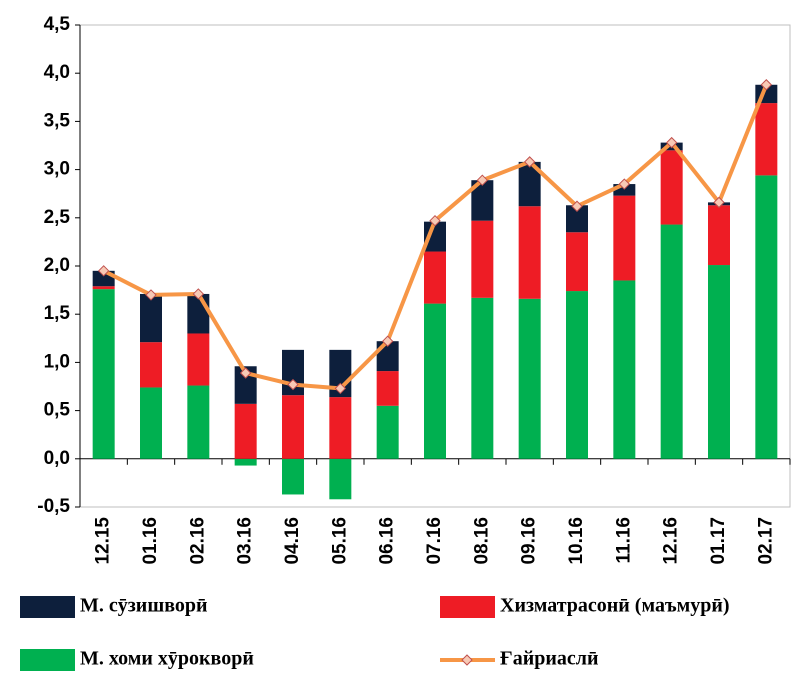 This screenshot has width=805, height=696. Describe the element at coordinates (57, 265) in the screenshot. I see `y-tick-label: 2,0` at that location.